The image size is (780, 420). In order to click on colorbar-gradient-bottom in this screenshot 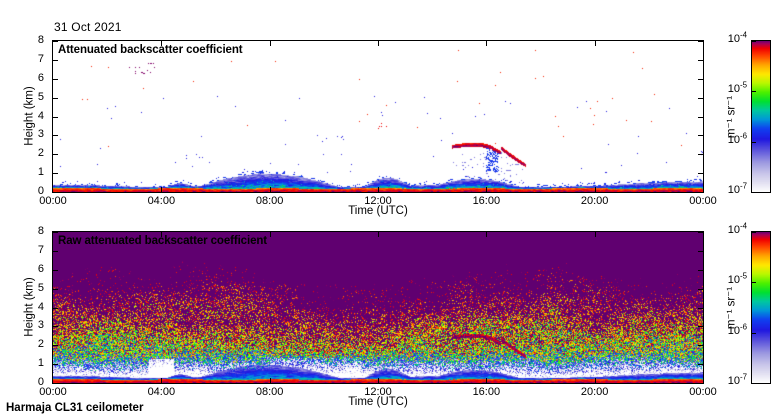, I will do `click(761, 307)`.